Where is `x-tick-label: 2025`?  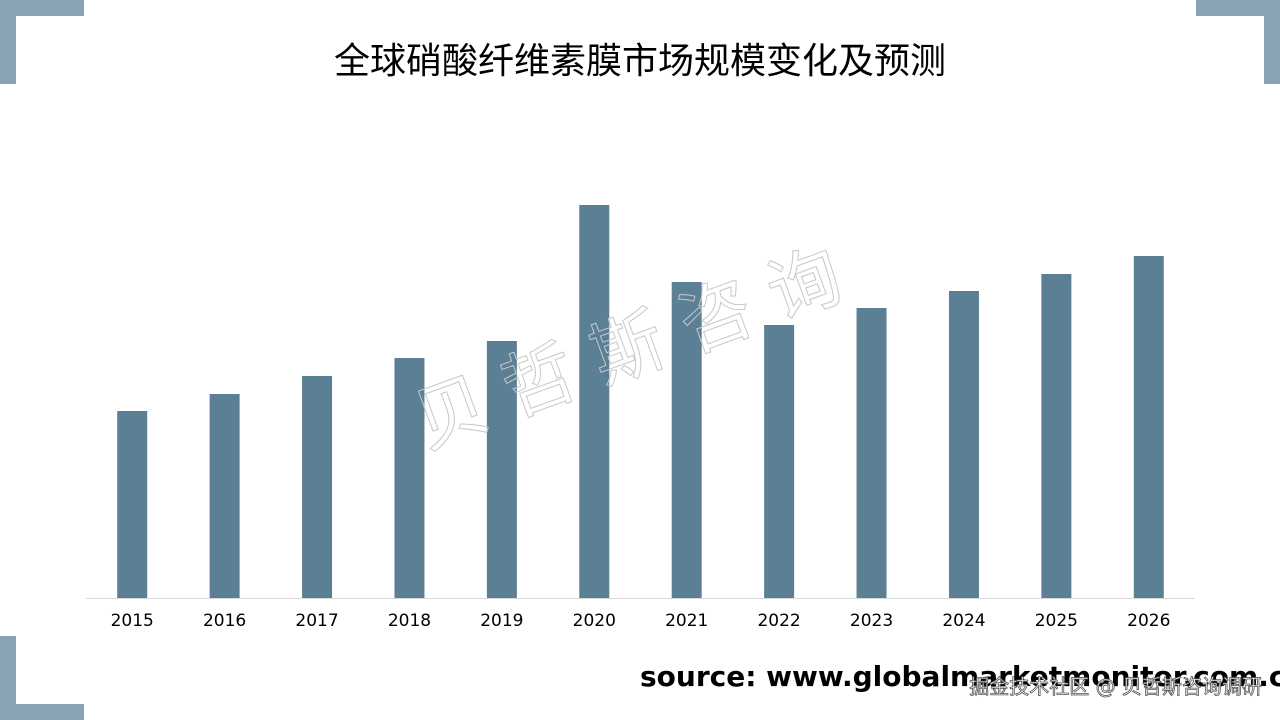
x-tick-label: 2025 is located at coordinates (1056, 621).